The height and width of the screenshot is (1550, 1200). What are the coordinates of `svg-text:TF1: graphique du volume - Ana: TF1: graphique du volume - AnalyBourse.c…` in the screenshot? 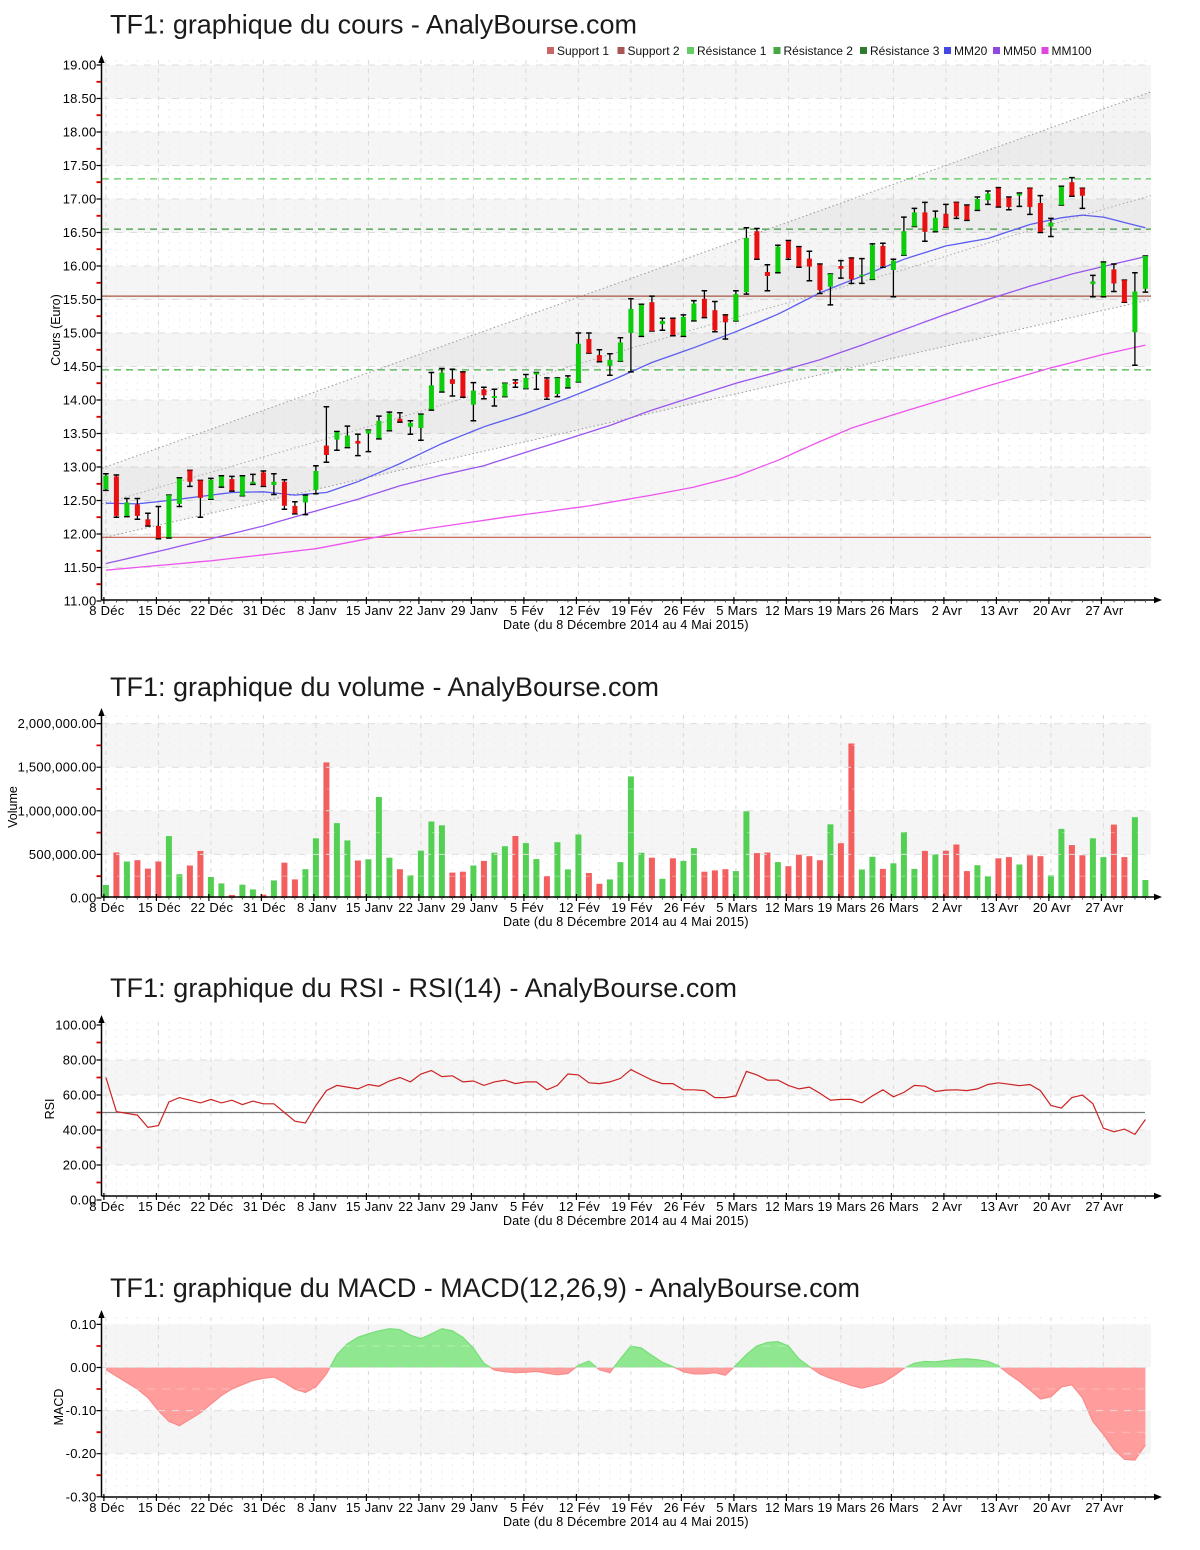 It's located at (384, 687).